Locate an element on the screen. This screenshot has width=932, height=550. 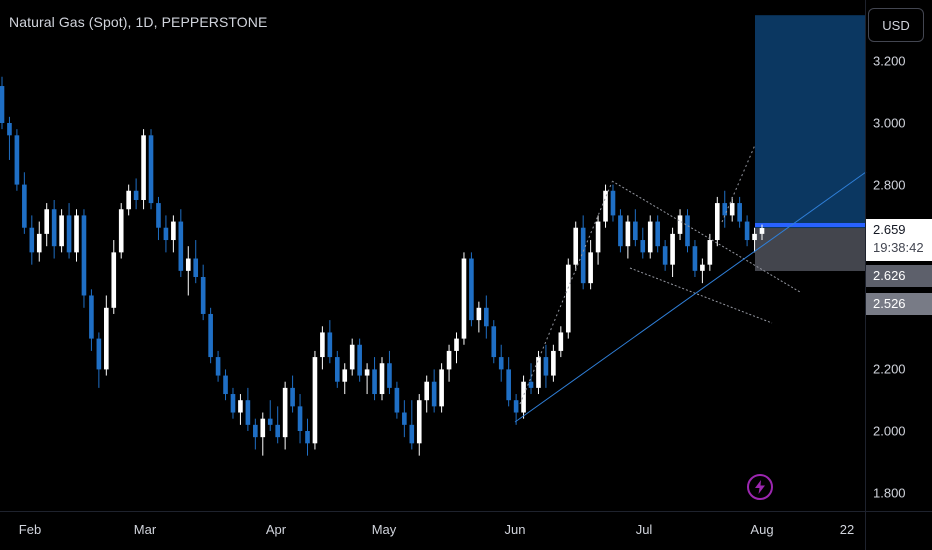
current-price-label: 2.659 19:38:42 is located at coordinates (899, 240).